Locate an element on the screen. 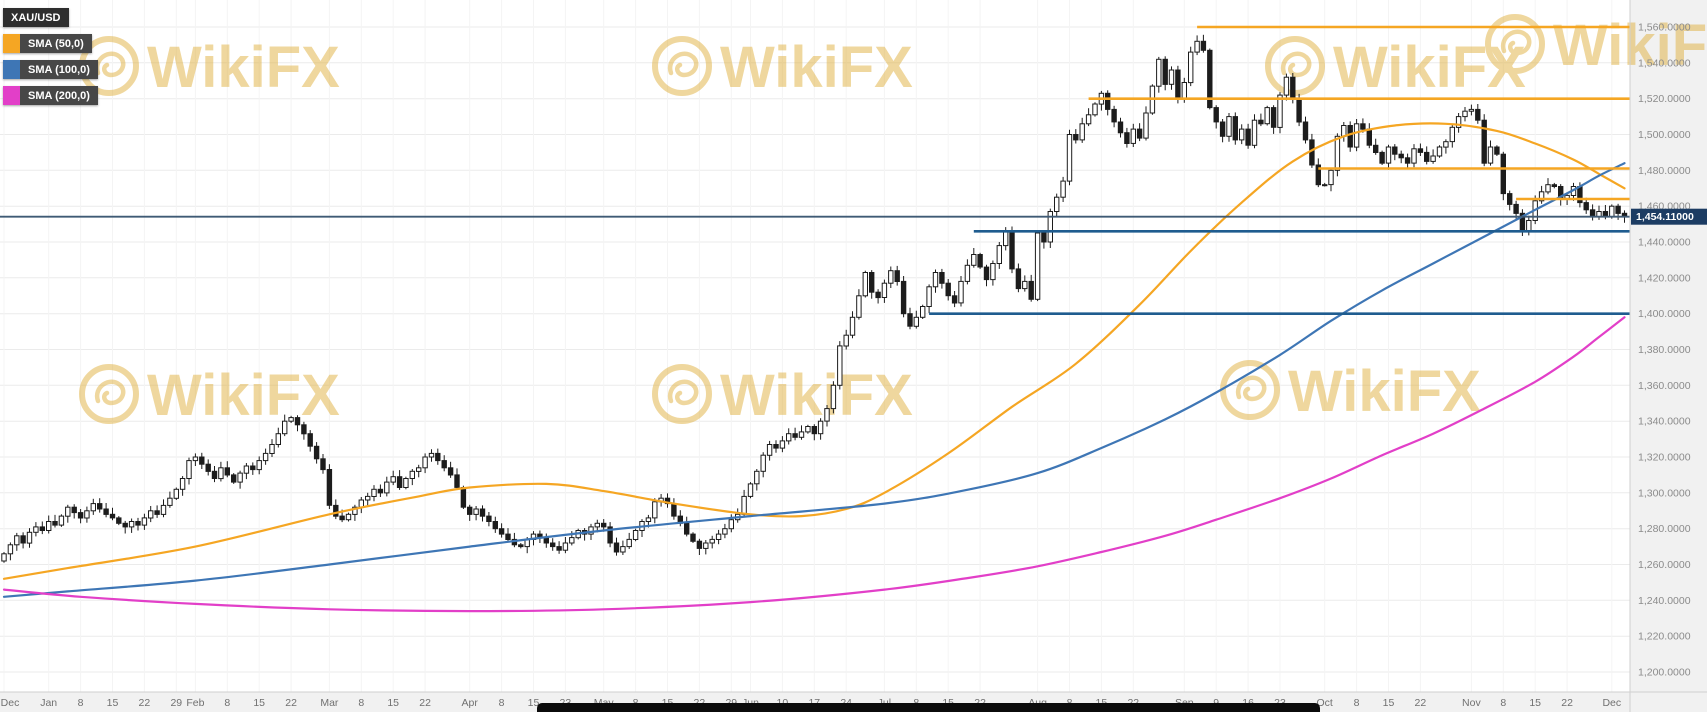 The width and height of the screenshot is (1707, 712). sma-200-badge: SMA (200,0) is located at coordinates (50, 95).